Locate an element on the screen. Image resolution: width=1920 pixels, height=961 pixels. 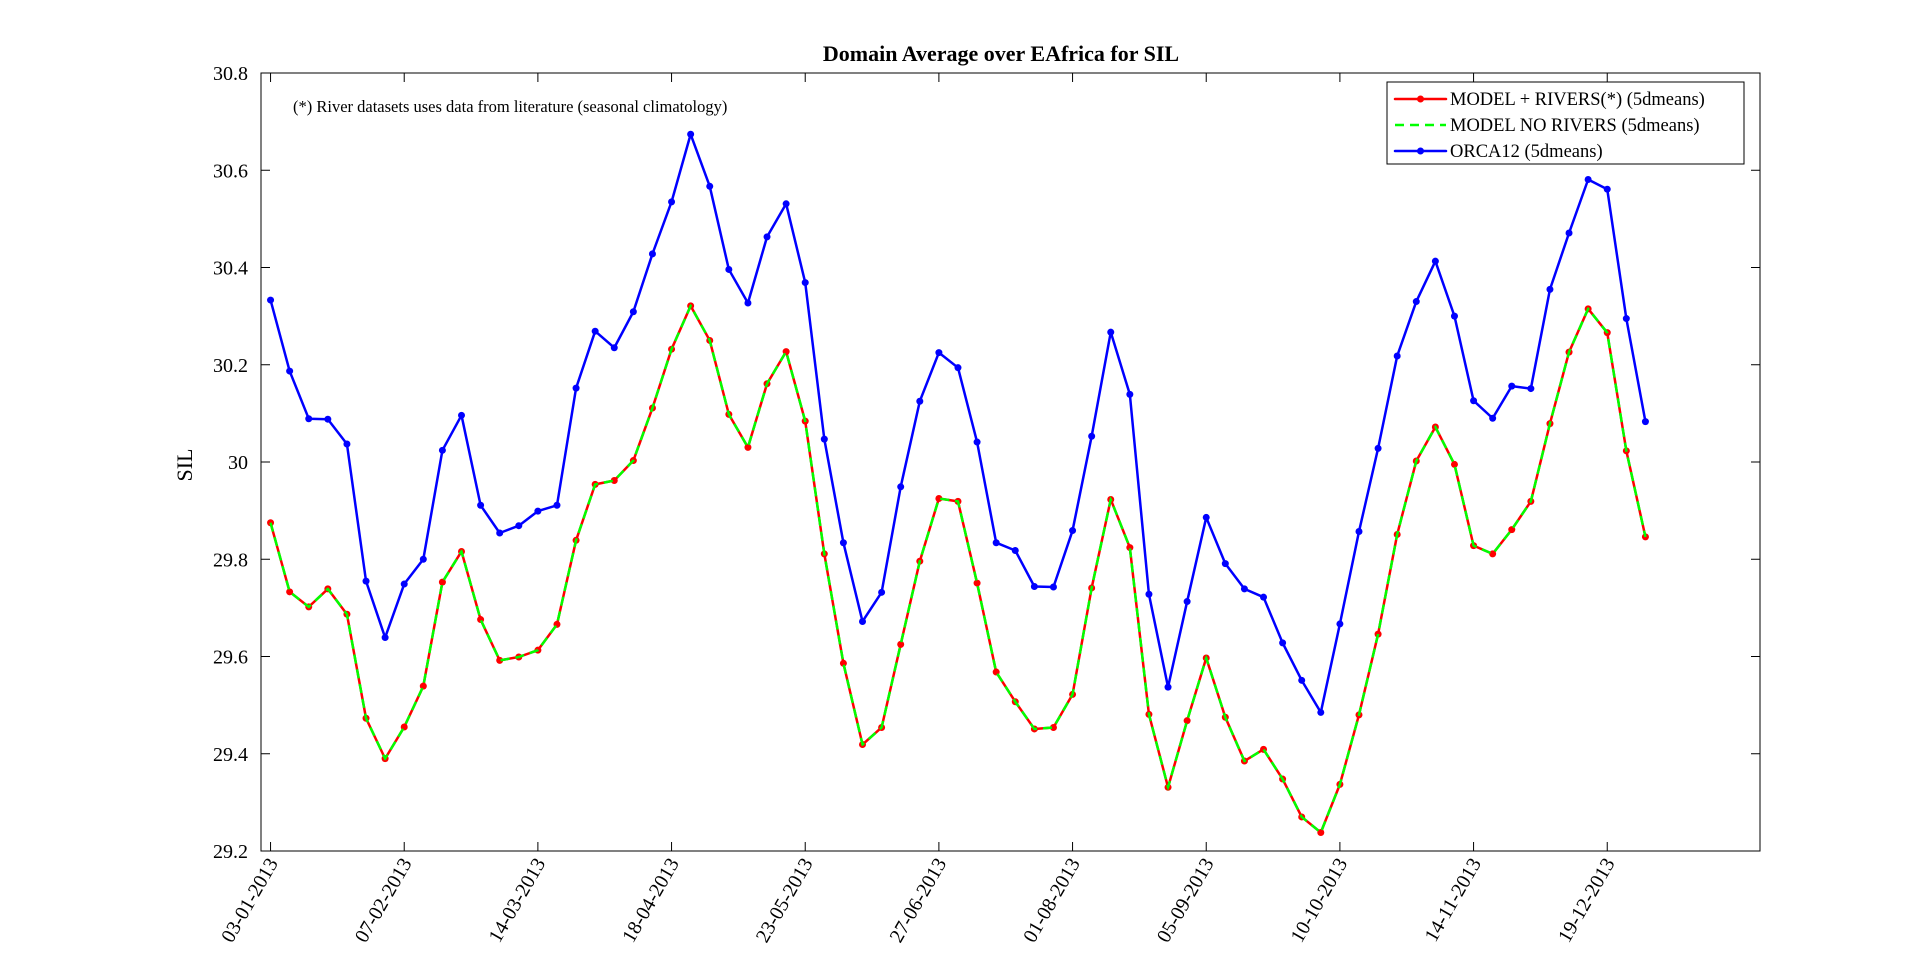
y-tick-label-0: 29.2 is located at coordinates (230, 852).